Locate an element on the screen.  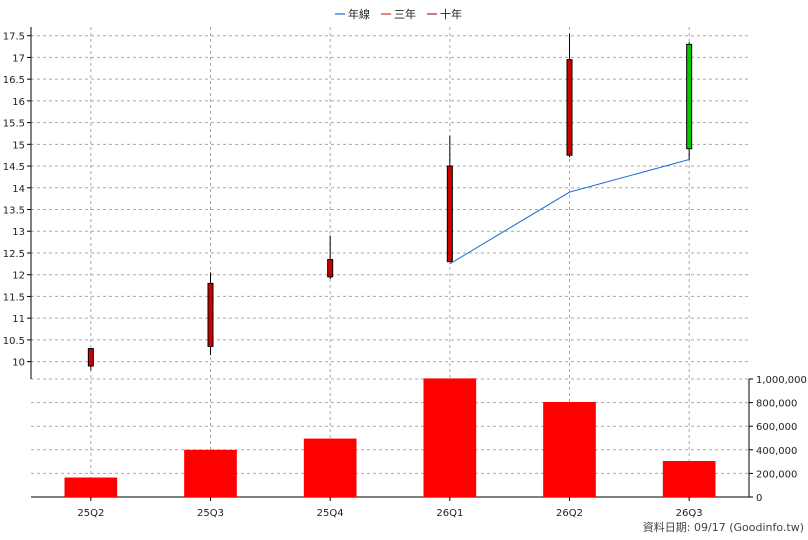
price-tick-label: 13 is located at coordinates (18, 232).